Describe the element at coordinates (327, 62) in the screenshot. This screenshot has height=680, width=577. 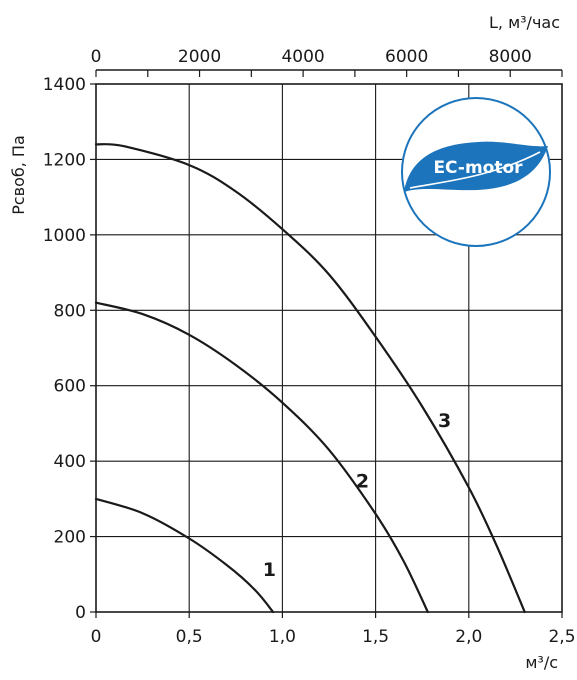
I see `x-ticks-top: 0 2000 4000 6000 8000` at that location.